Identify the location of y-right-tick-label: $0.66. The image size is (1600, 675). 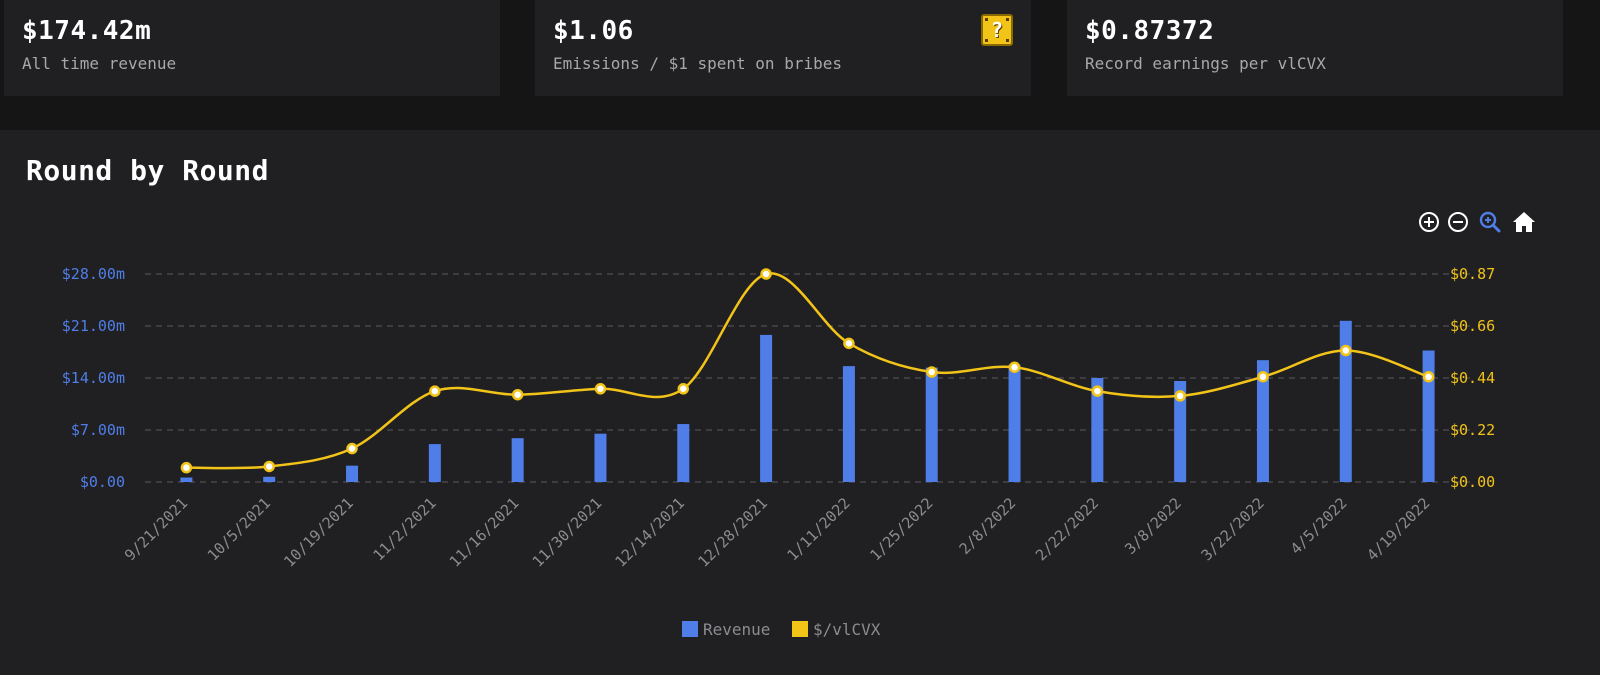
(1472, 326).